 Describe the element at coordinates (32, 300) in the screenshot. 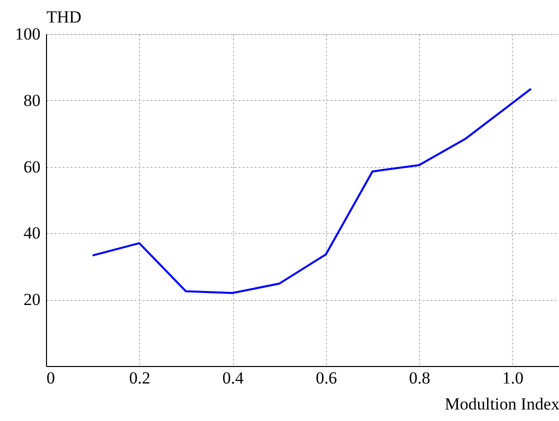

I see `y-tick-label: 20` at that location.